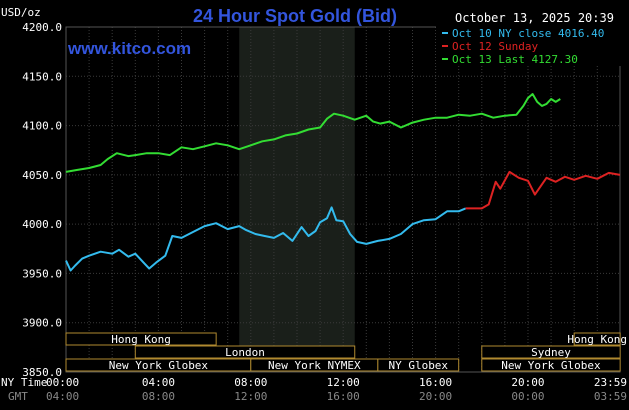 The height and width of the screenshot is (410, 629). Describe the element at coordinates (62, 382) in the screenshot. I see `x-tick-label-ny-0: 00:00` at that location.